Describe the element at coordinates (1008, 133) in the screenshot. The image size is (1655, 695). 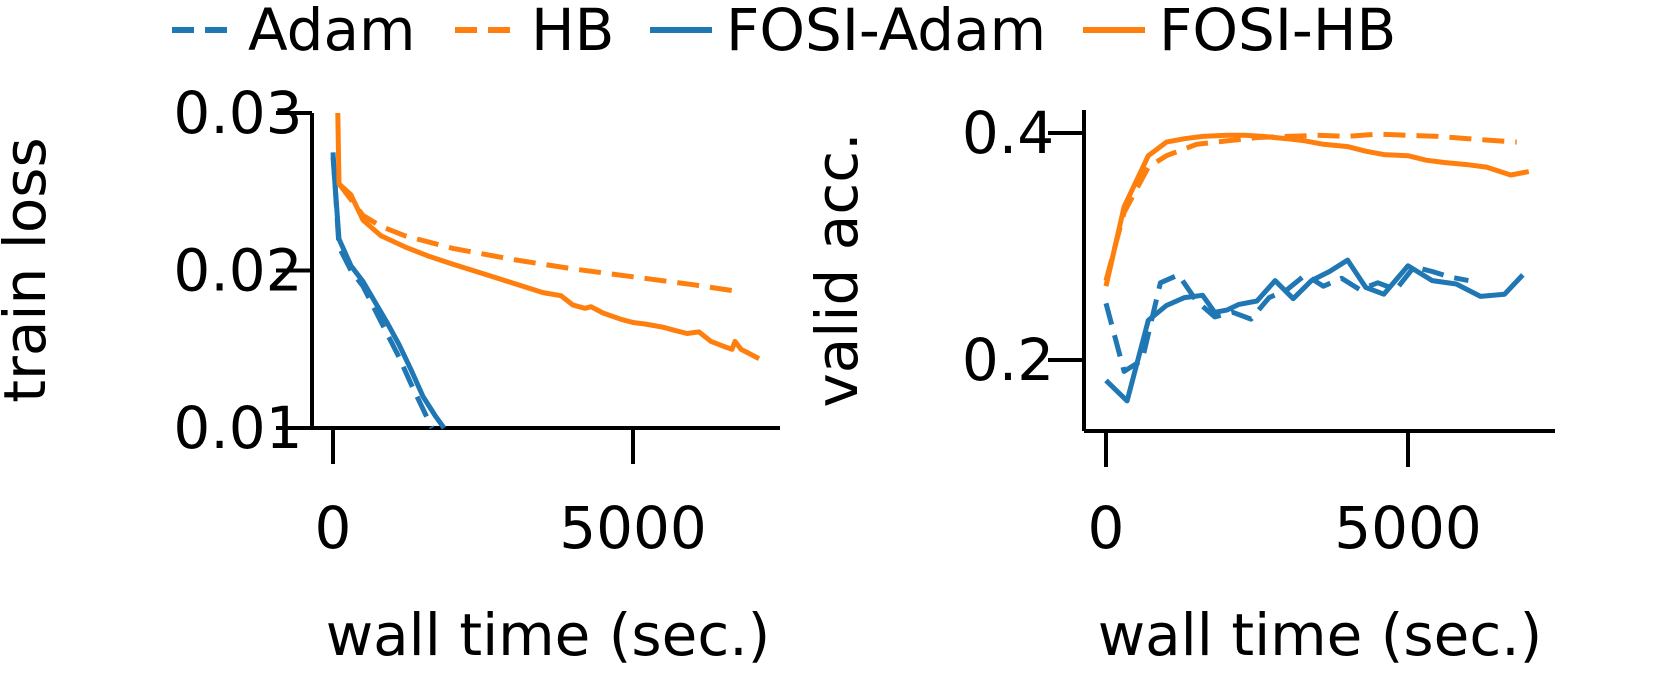
I see `y-tick-label: 0.4` at that location.